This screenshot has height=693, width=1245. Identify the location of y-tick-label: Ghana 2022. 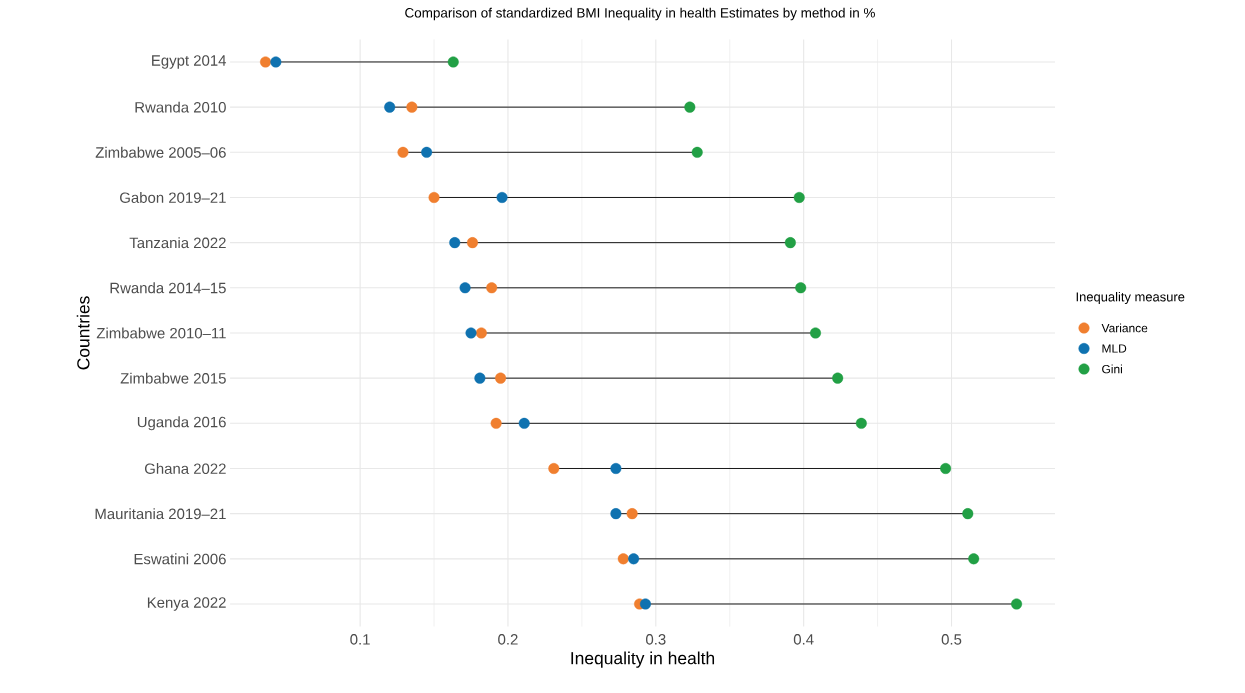
(185, 468).